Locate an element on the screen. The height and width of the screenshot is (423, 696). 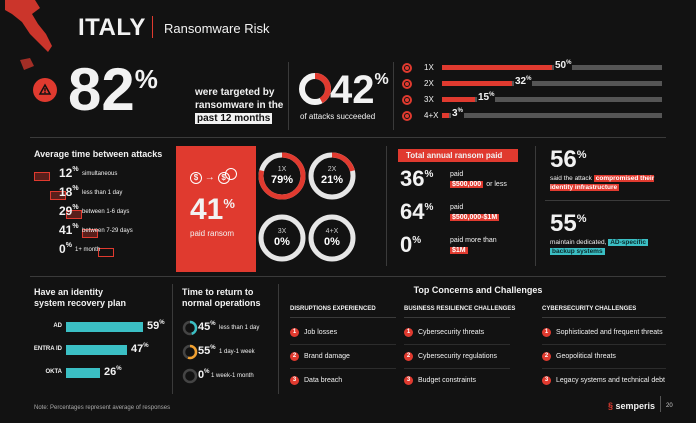
avg-time-label: simultaneous is located at coordinates (100, 174).